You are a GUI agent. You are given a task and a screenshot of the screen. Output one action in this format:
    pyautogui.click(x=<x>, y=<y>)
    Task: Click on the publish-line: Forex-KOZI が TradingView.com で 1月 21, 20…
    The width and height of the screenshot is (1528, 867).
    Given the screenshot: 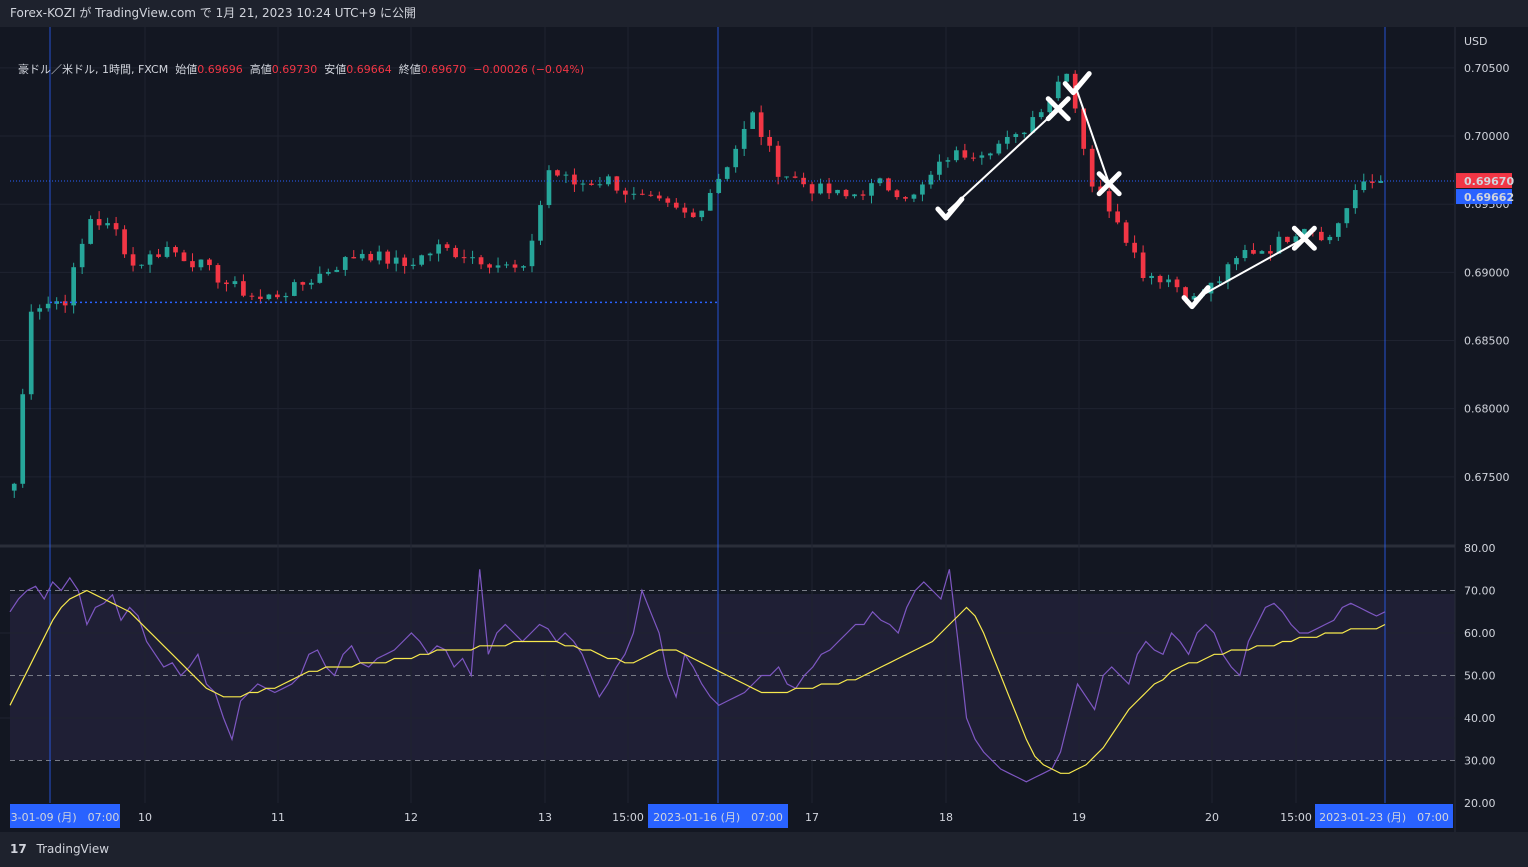 What is the action you would take?
    pyautogui.click(x=213, y=13)
    